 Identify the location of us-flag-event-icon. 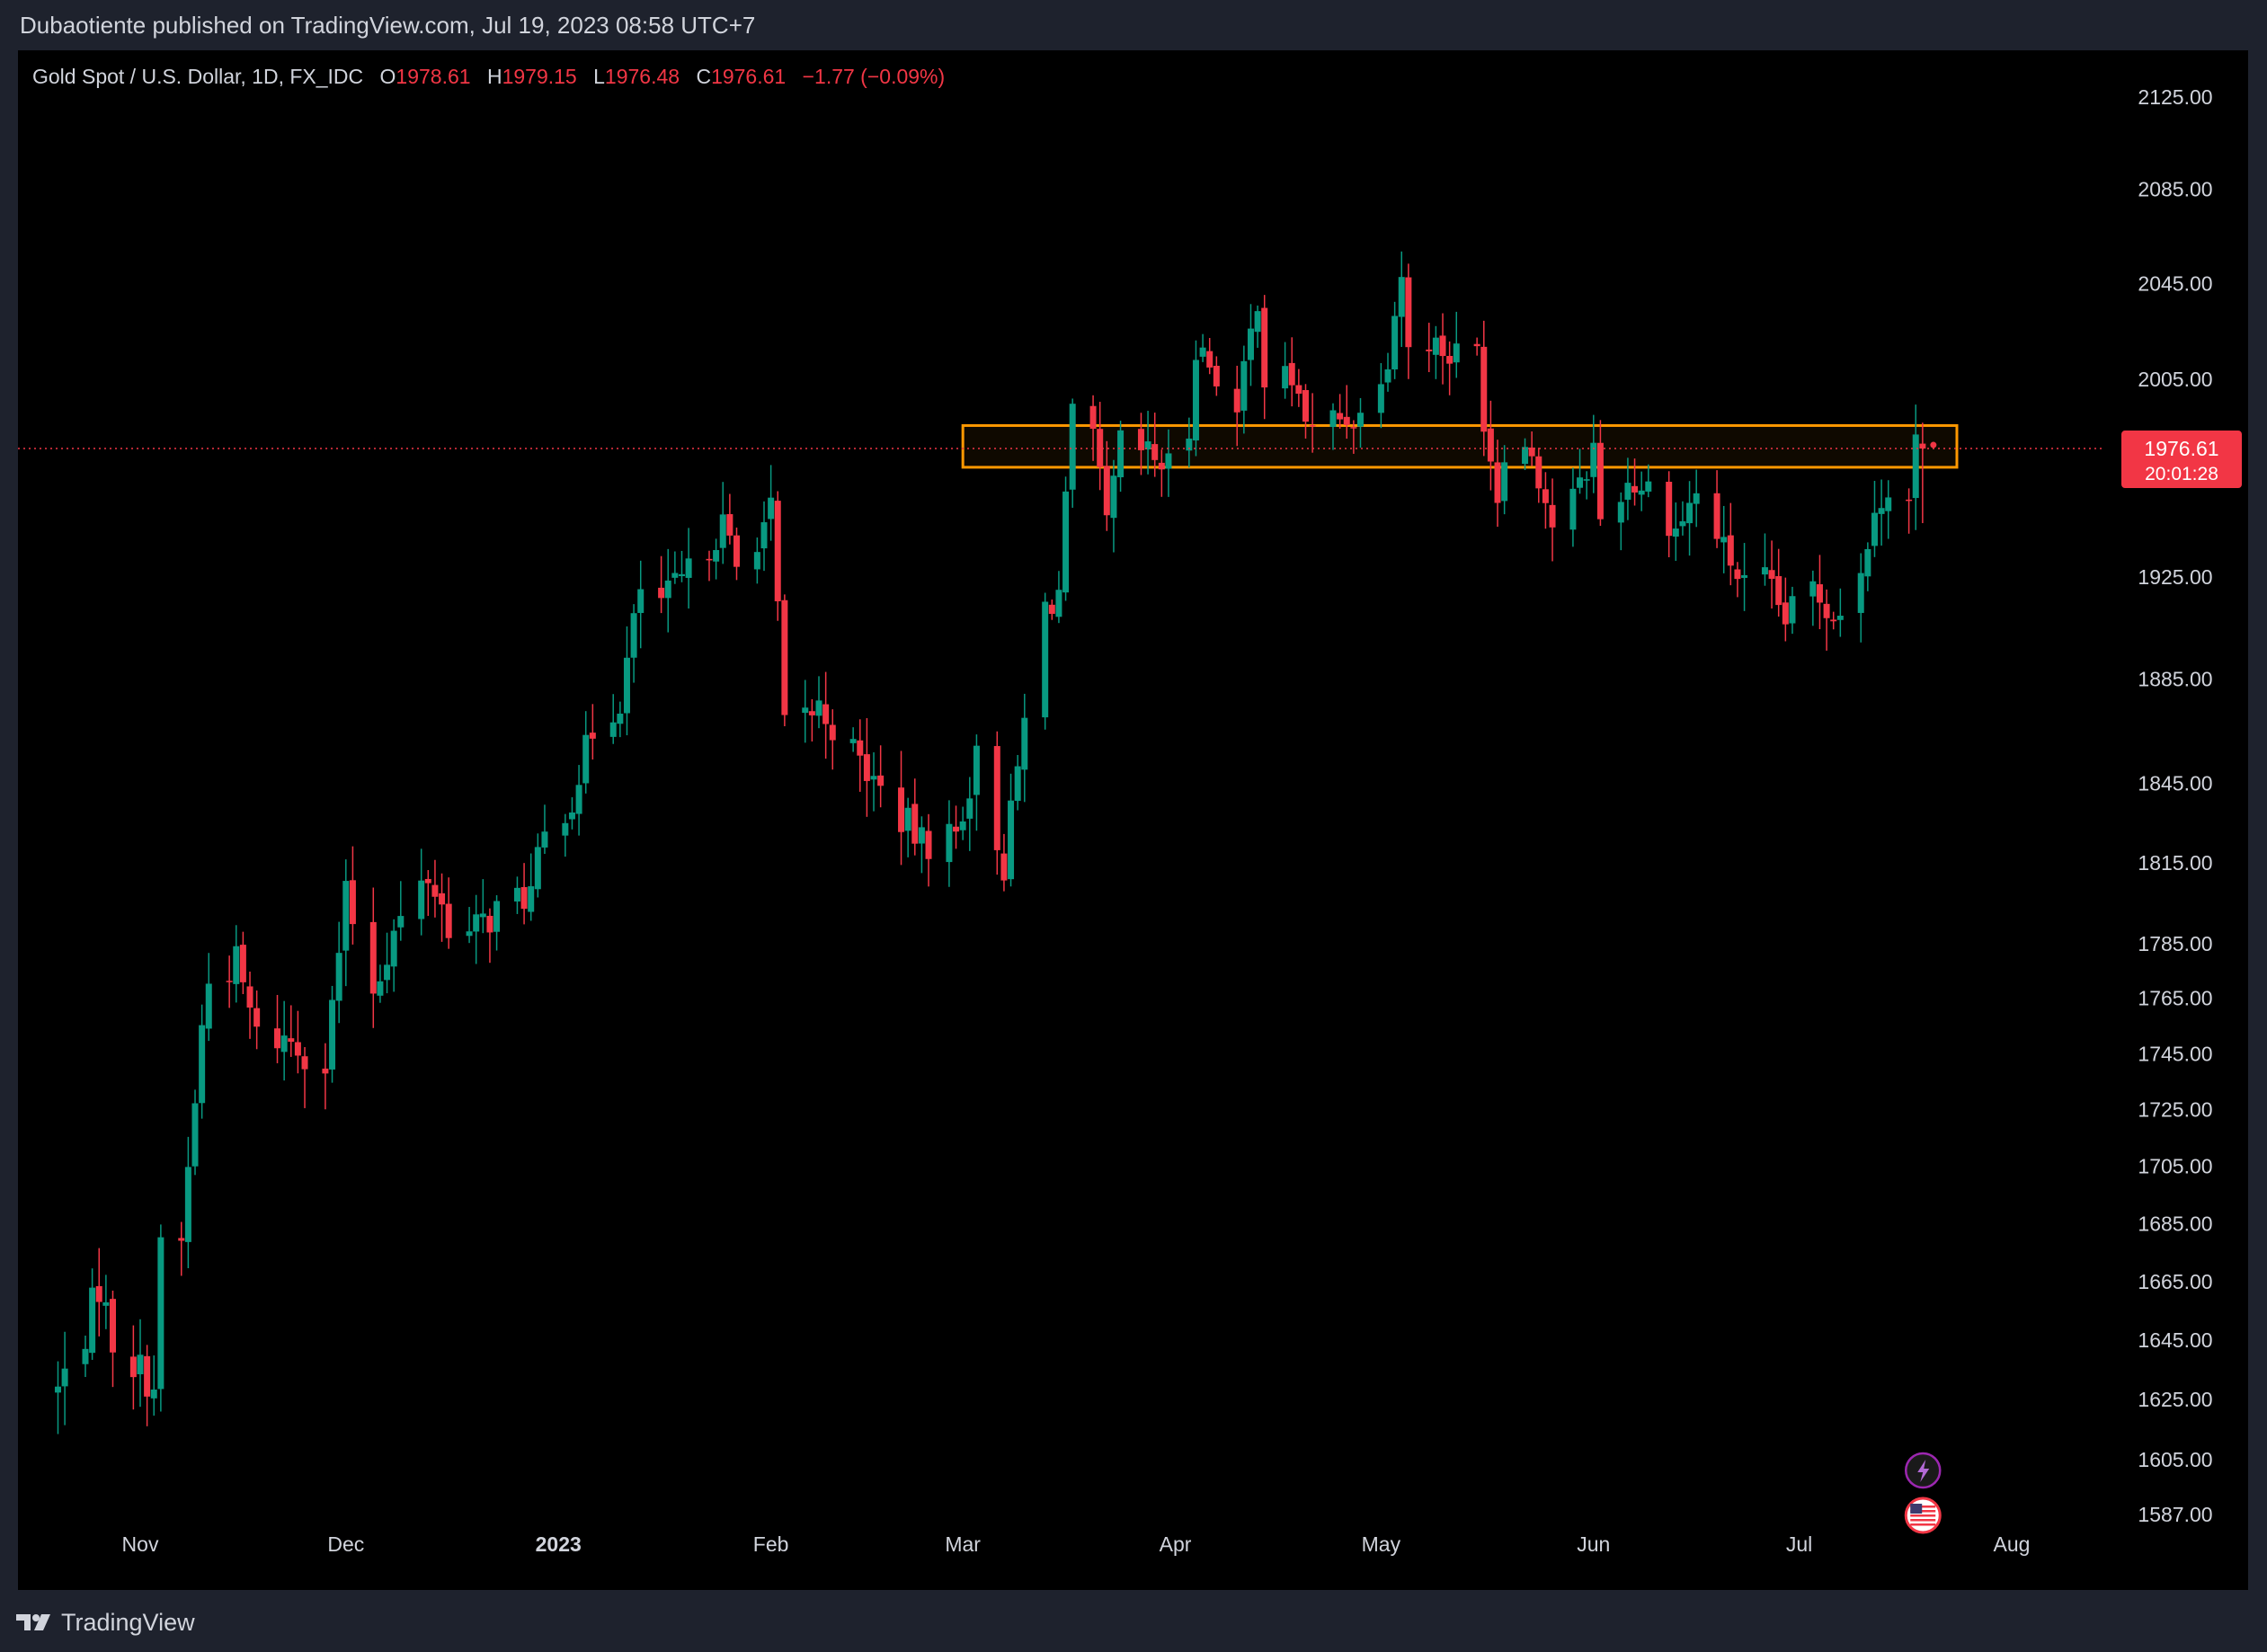
(1923, 1515).